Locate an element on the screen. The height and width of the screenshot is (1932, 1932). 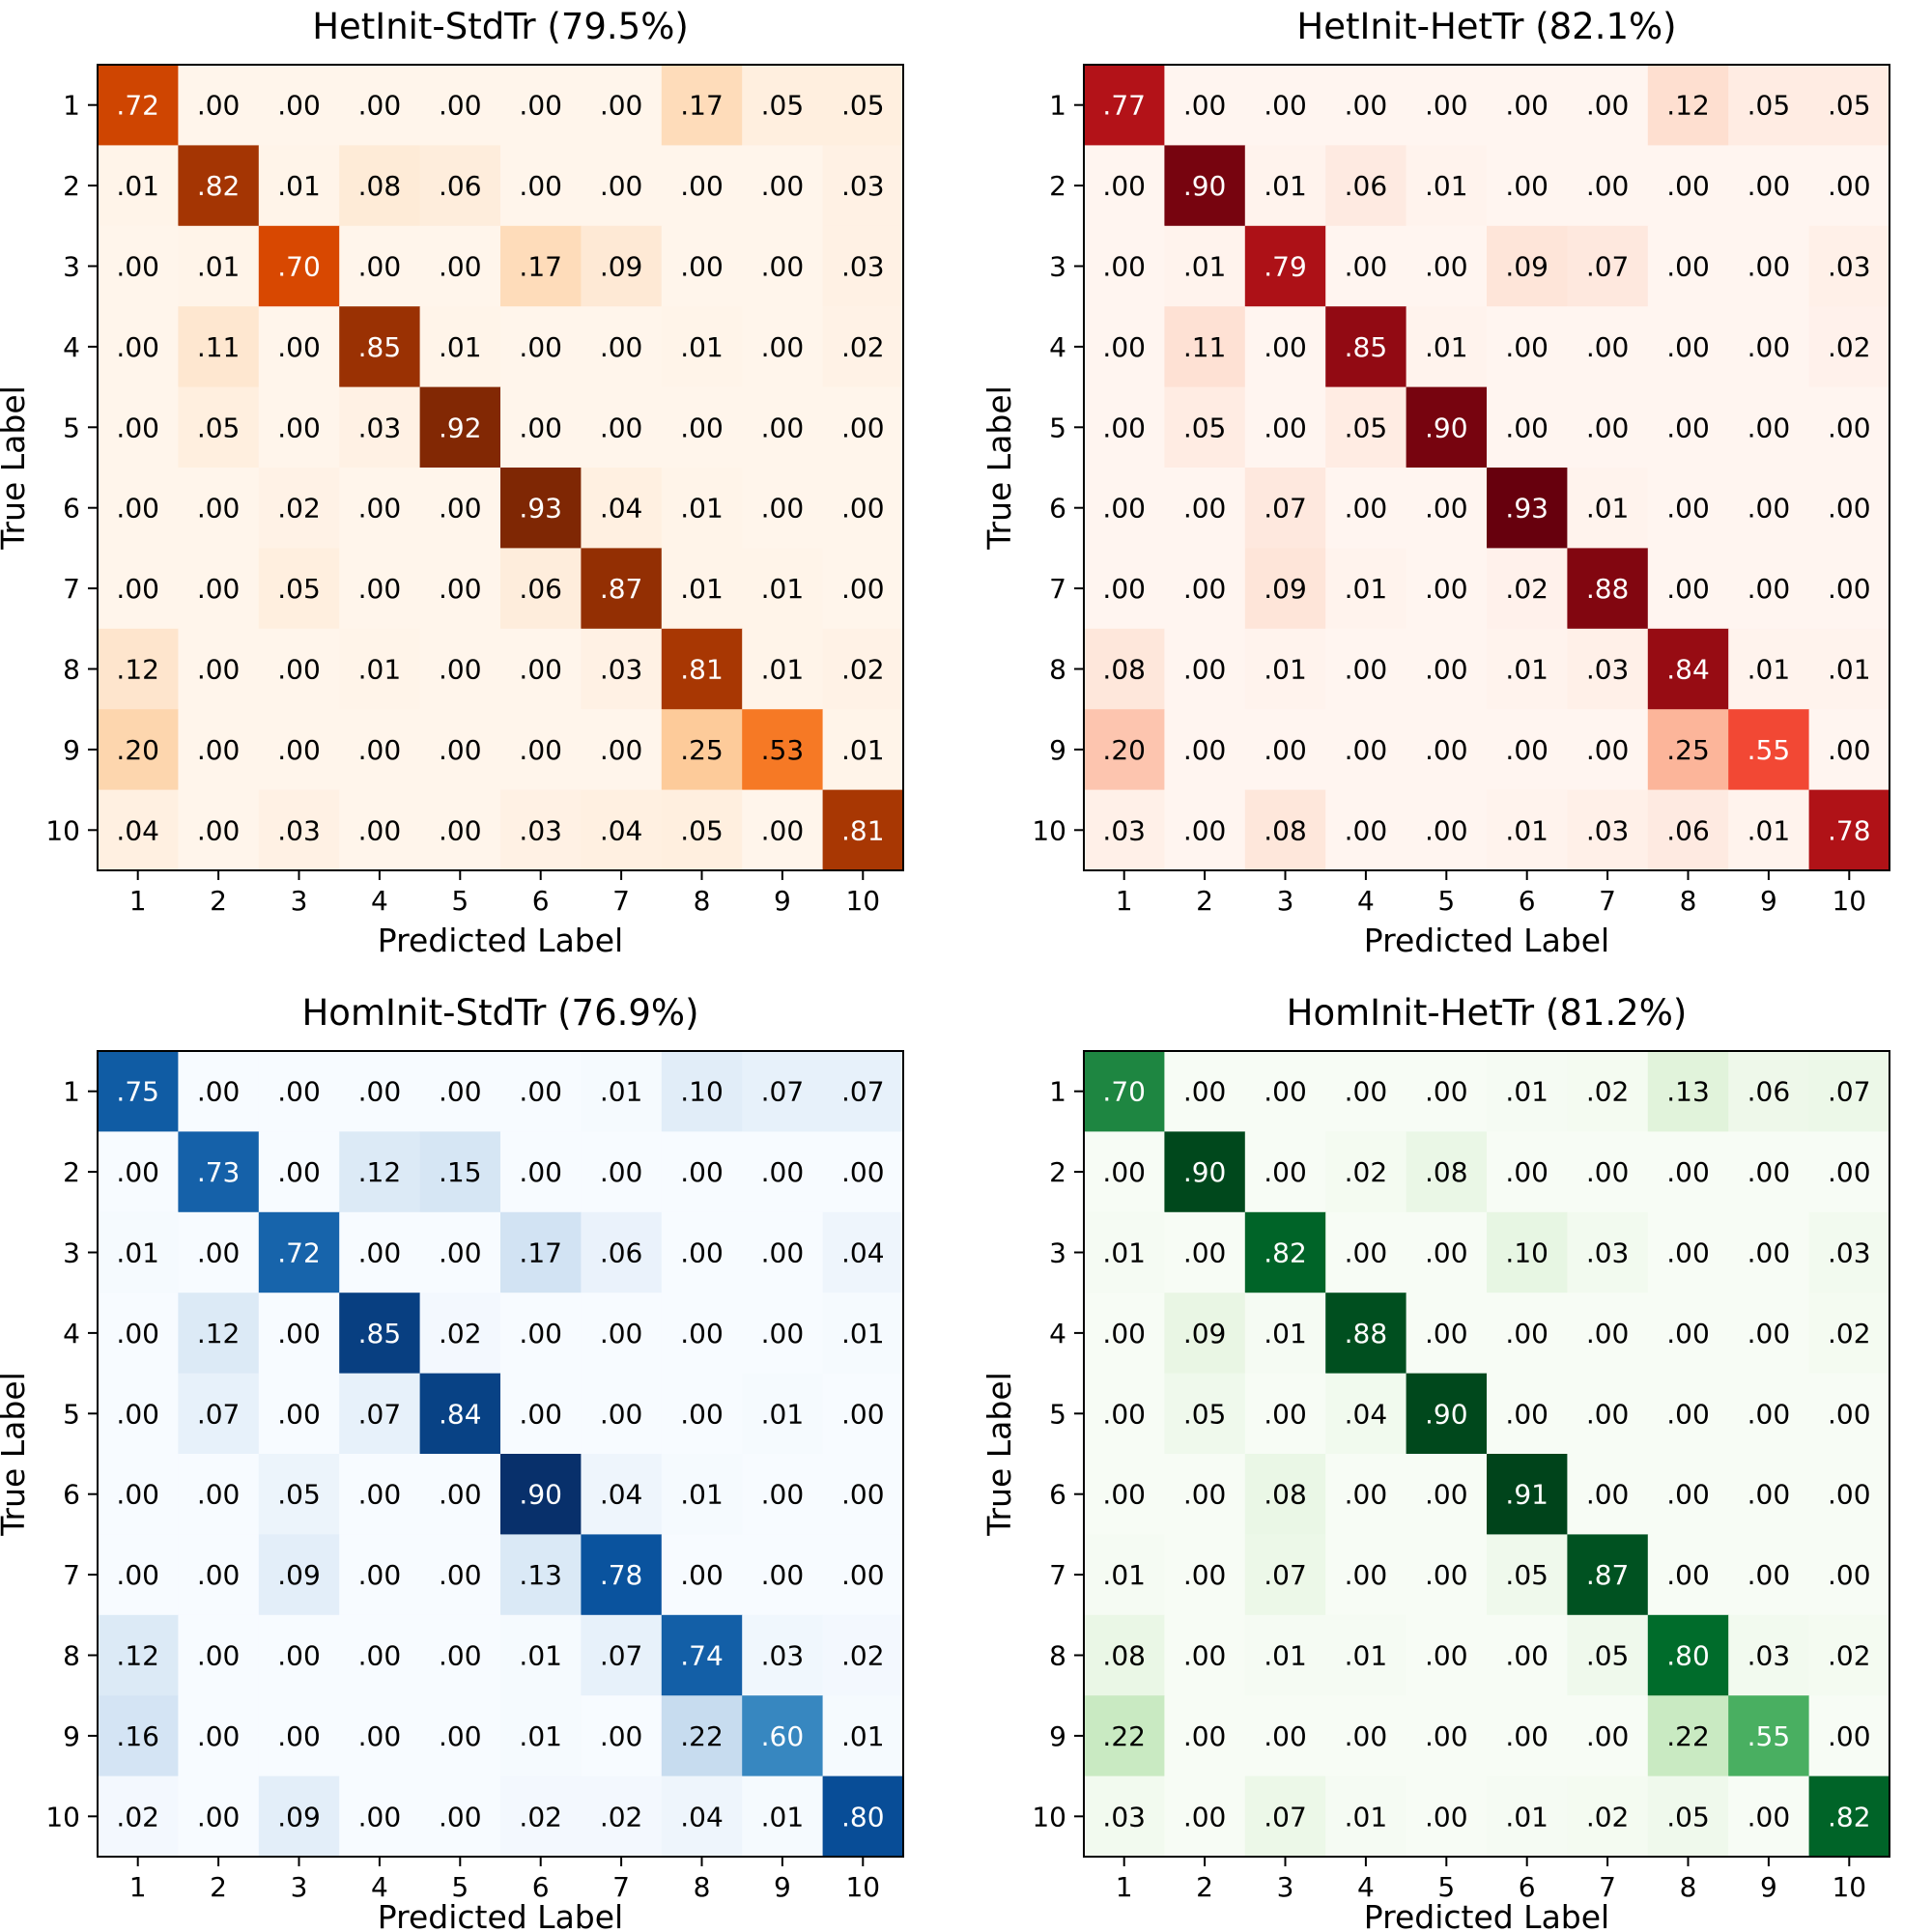
x-tick-label: 6 is located at coordinates (541, 901).